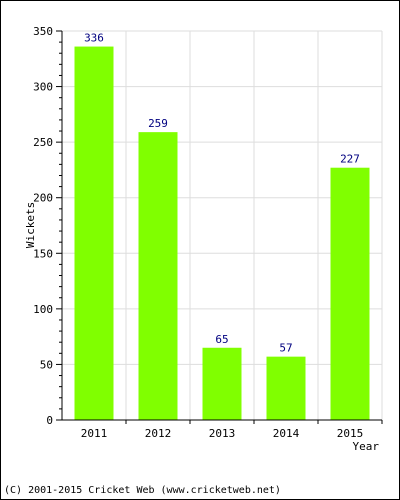  I want to click on y-tick-label: 300, so click(43, 87).